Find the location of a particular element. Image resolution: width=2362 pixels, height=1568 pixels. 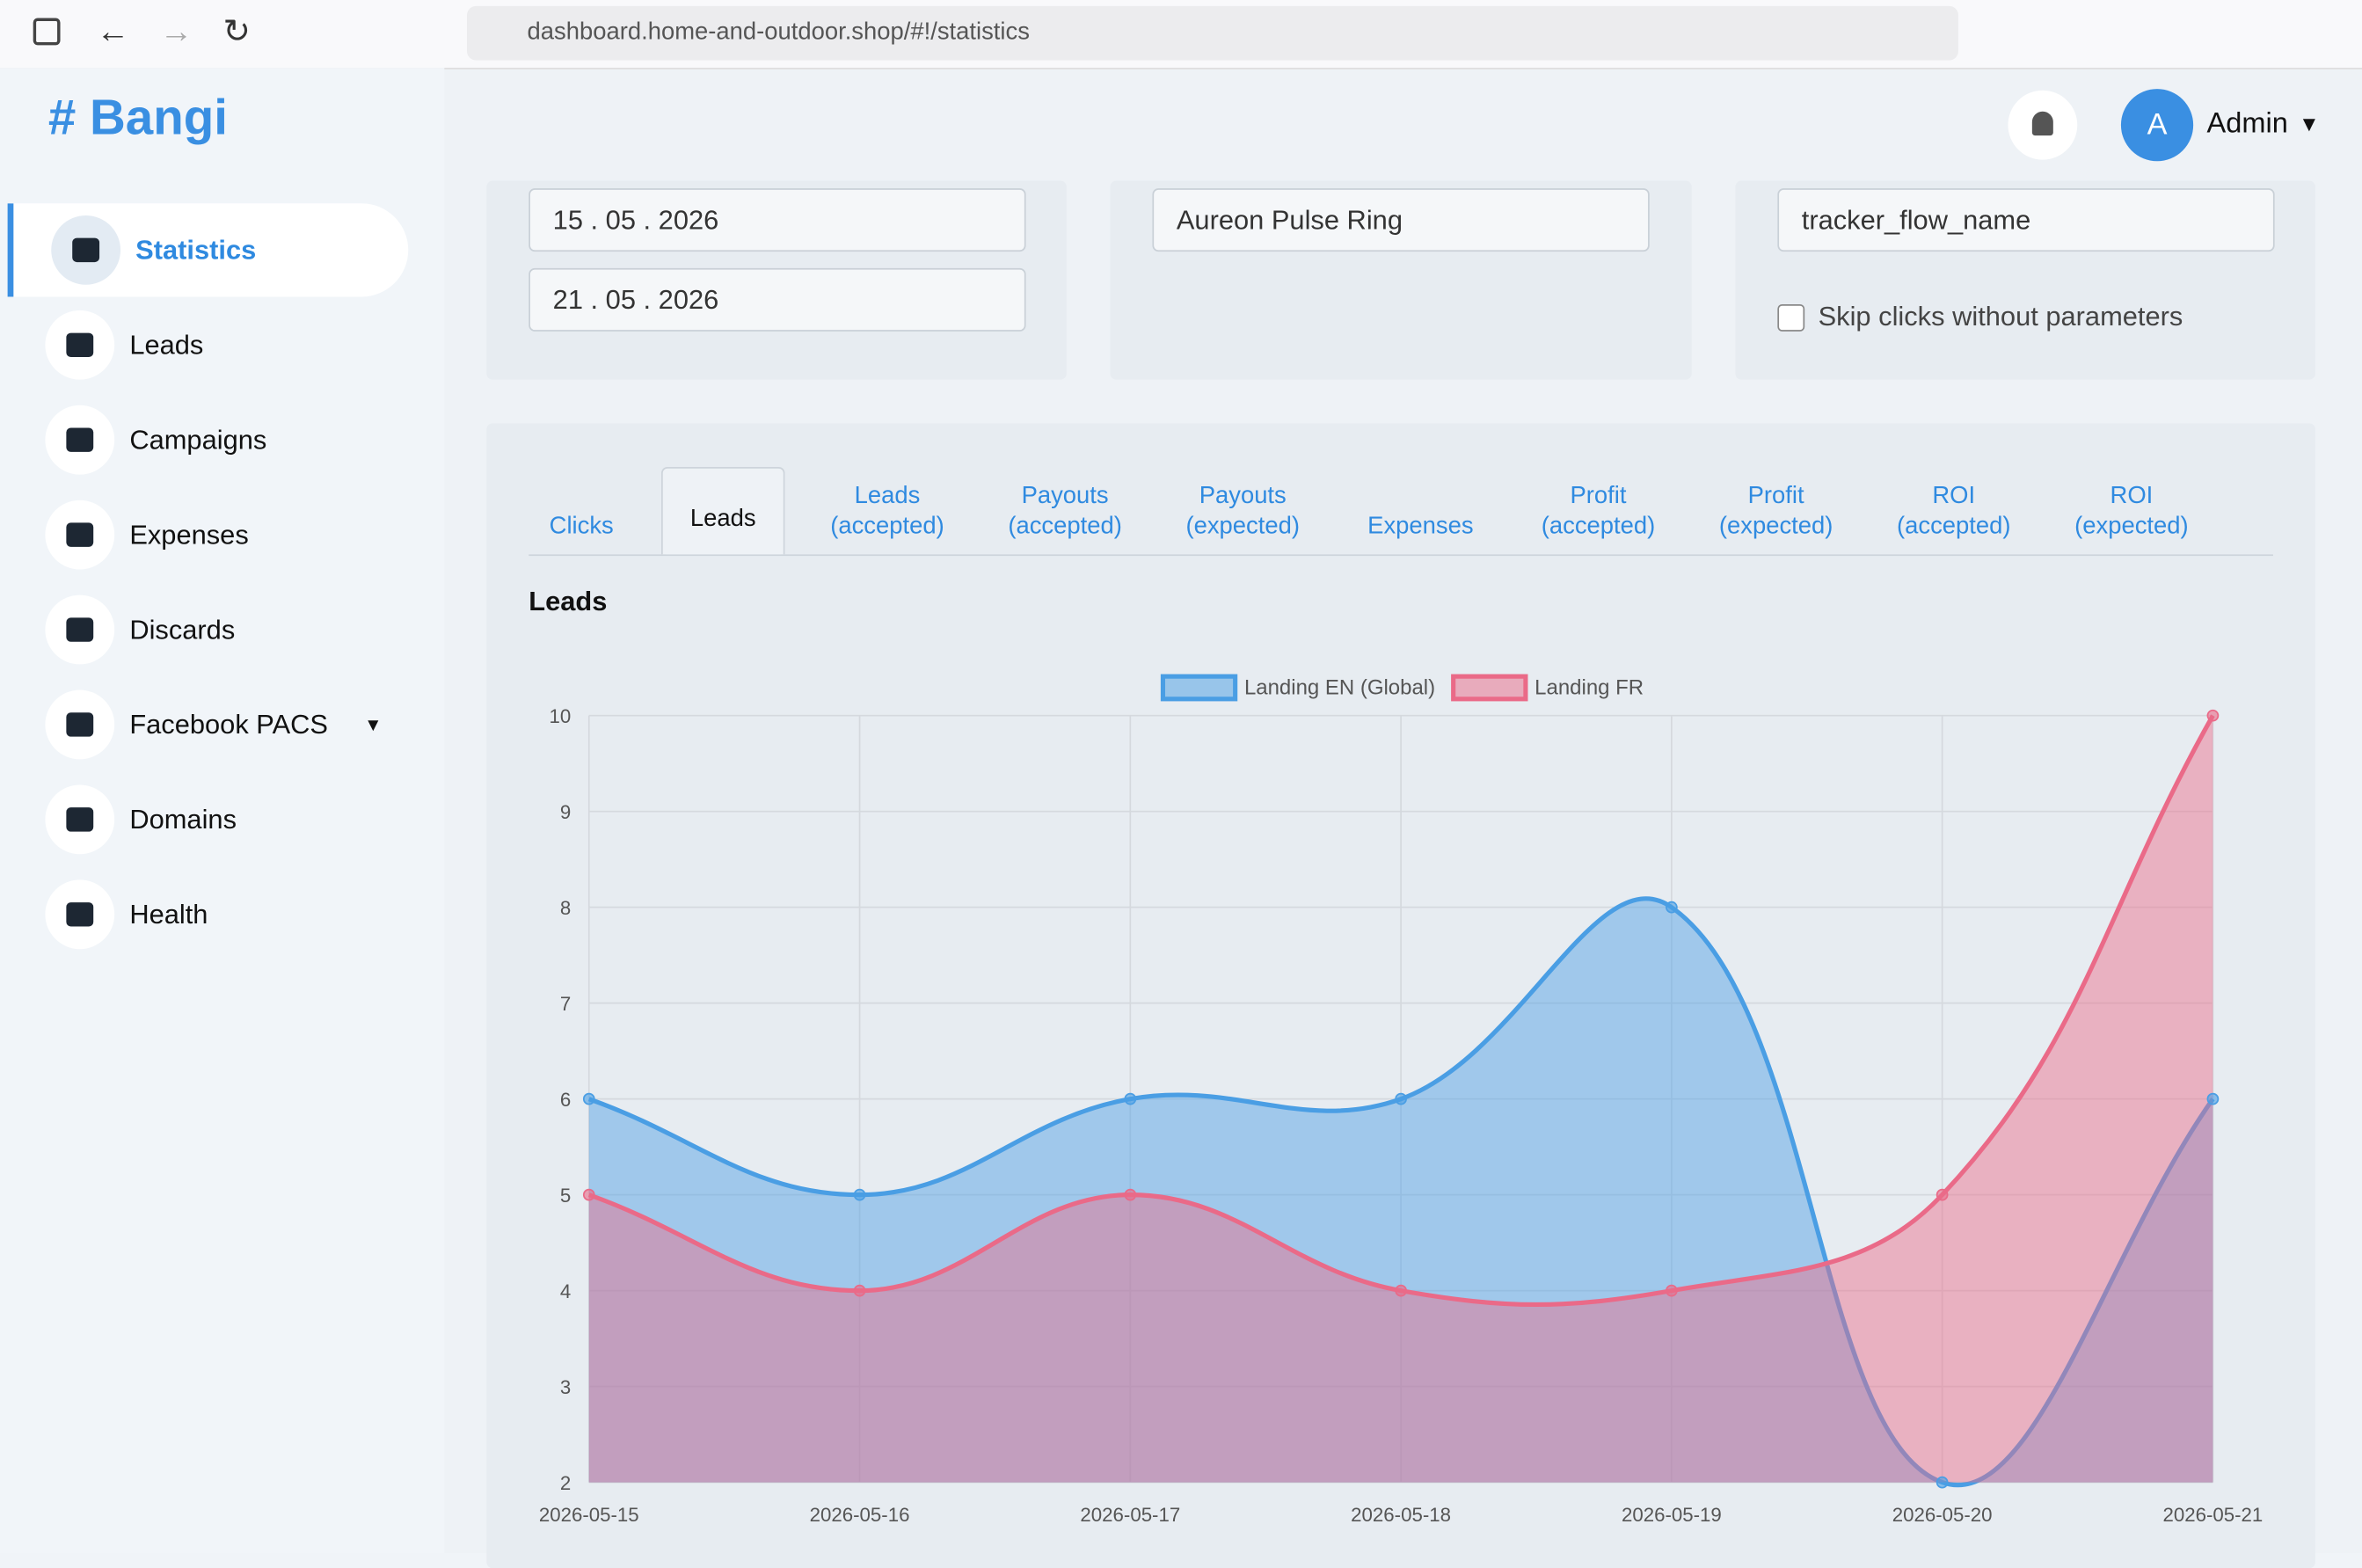

y-tick-label: 3 is located at coordinates (565, 1387).